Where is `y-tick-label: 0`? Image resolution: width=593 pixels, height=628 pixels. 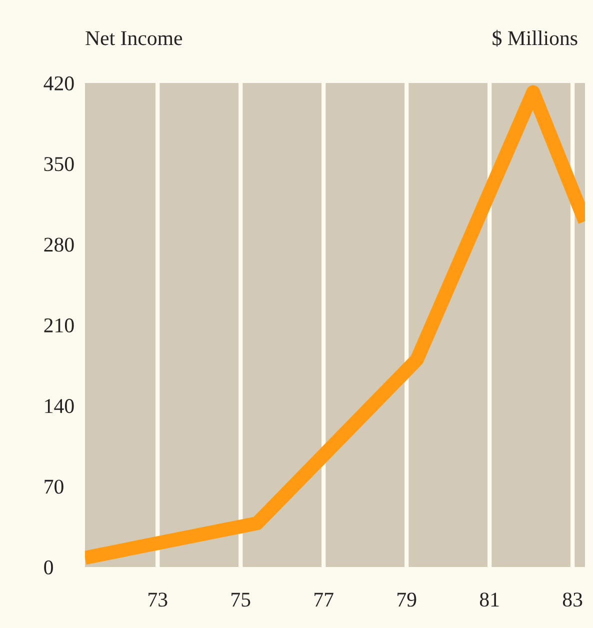 y-tick-label: 0 is located at coordinates (48, 567).